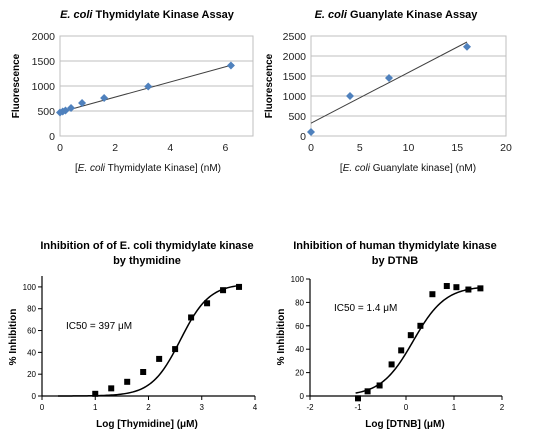 Image resolution: width=540 pixels, height=438 pixels. Describe the element at coordinates (147, 424) in the screenshot. I see `x-axis-label: Log [Thymidine] (μM)` at that location.